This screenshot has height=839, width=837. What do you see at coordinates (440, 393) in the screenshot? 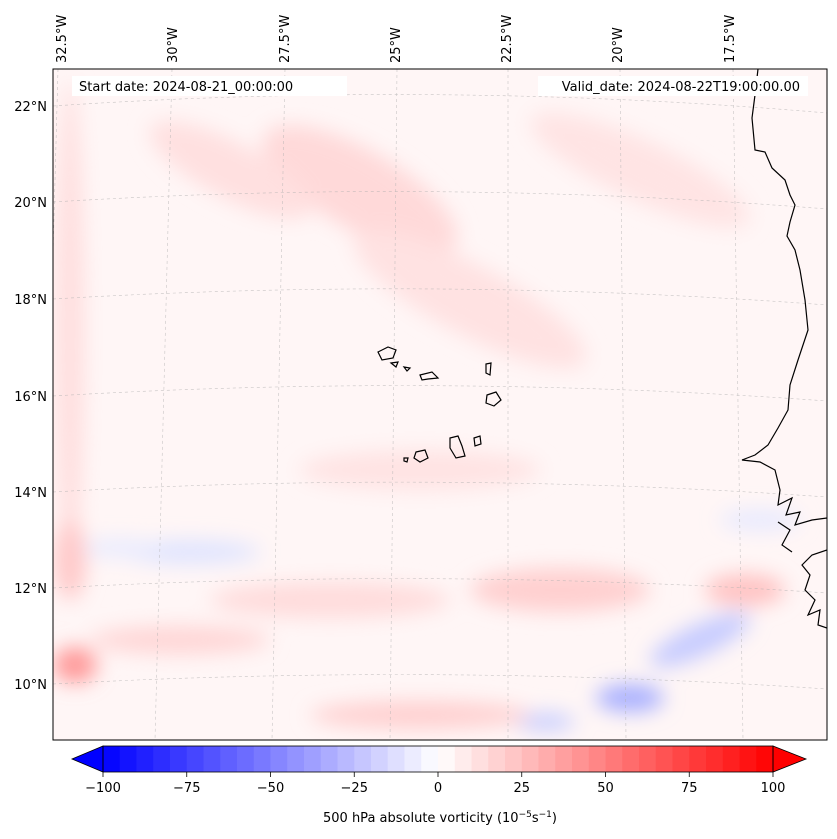
I see `parallel-16N` at bounding box center [440, 393].